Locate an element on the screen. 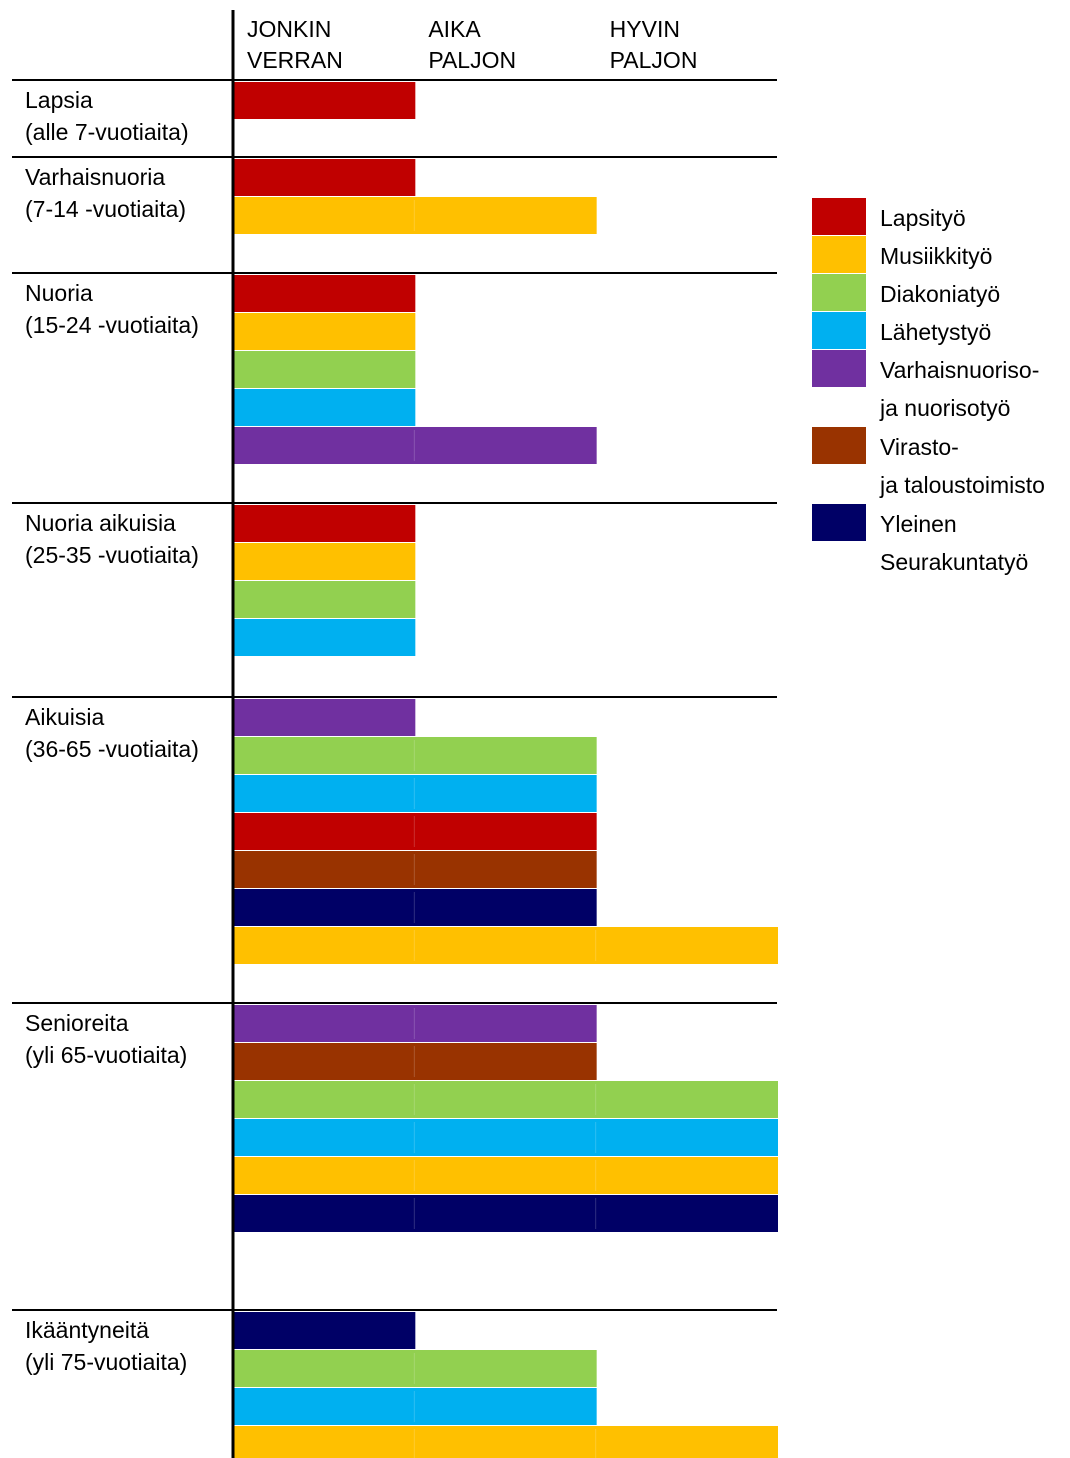 This screenshot has width=1070, height=1458. row-label-line: (yli 75-vuotiaita) is located at coordinates (106, 1362).